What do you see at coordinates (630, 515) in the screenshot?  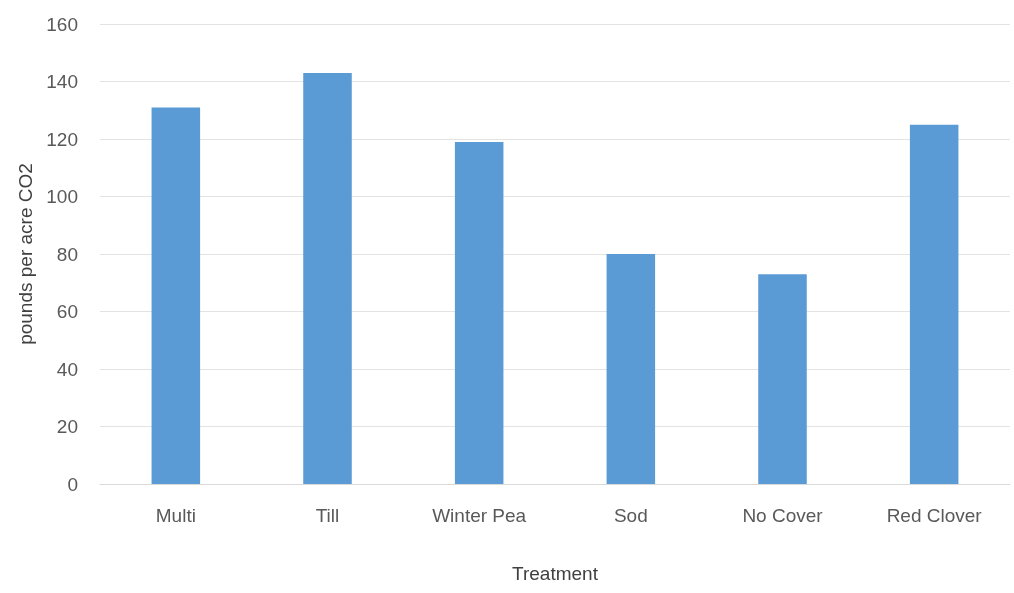 I see `x-tick-label: Sod` at bounding box center [630, 515].